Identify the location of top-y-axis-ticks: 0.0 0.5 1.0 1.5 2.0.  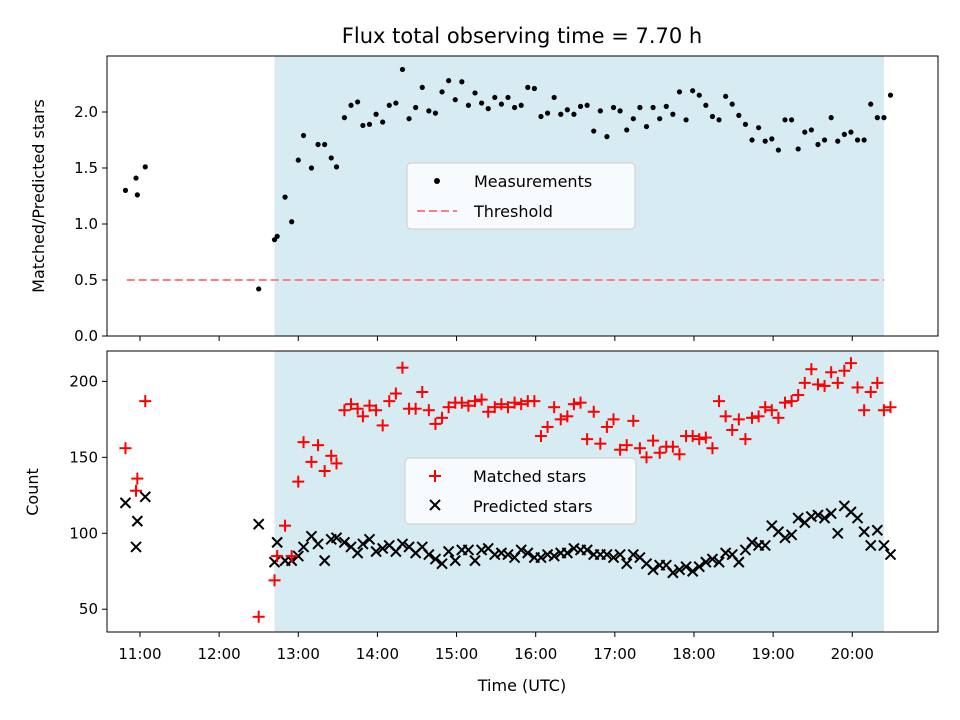
(90, 224).